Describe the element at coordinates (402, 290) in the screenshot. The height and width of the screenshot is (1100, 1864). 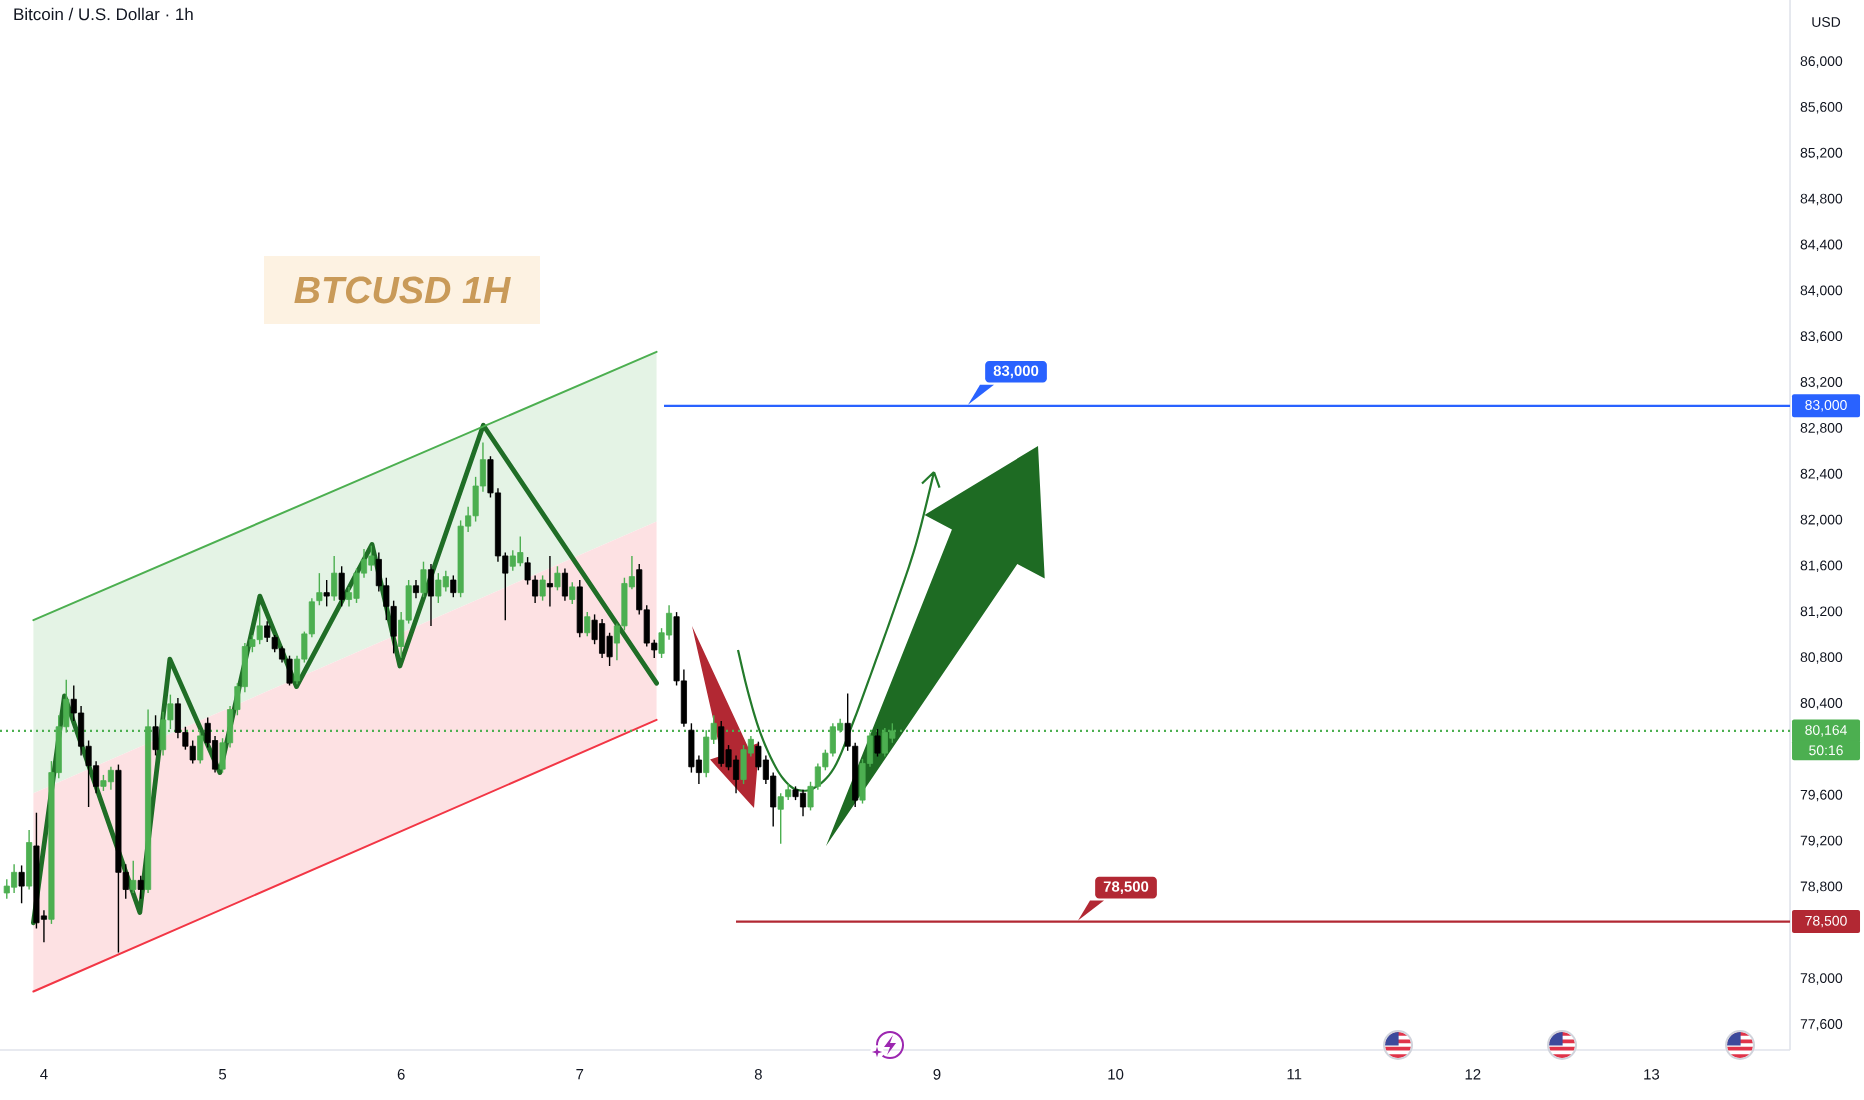
I see `annotation: BTCUSD 1H` at that location.